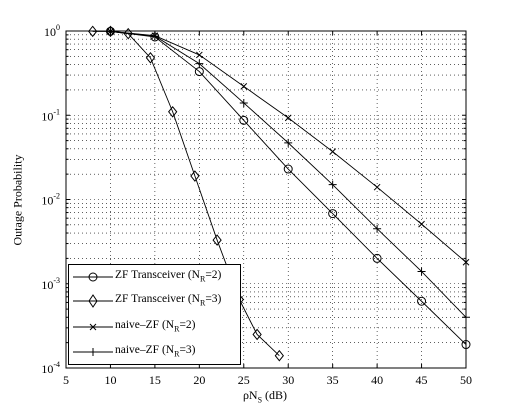 The height and width of the screenshot is (415, 512). Describe the element at coordinates (422, 380) in the screenshot. I see `x-tick-label: 45` at that location.